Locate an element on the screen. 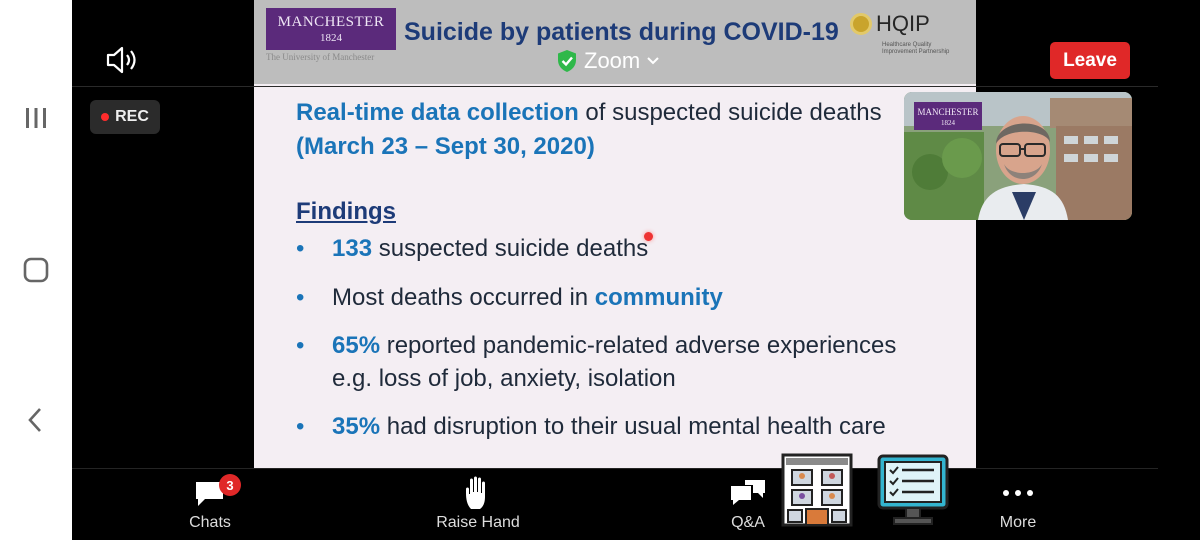 Image resolution: width=1200 pixels, height=540 pixels. laser-pointer-dot is located at coordinates (648, 236).